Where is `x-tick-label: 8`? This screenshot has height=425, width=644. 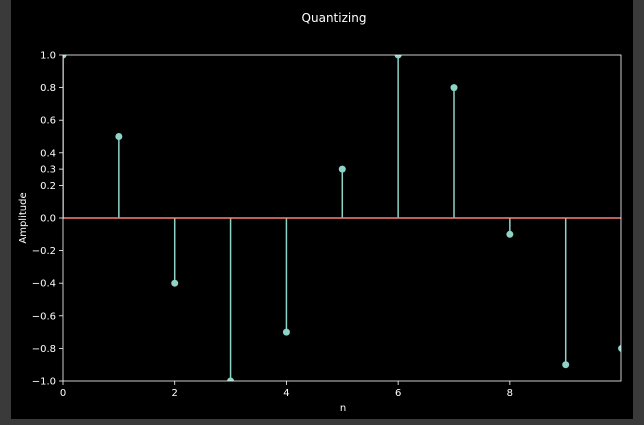
x-tick-label: 8 is located at coordinates (510, 393).